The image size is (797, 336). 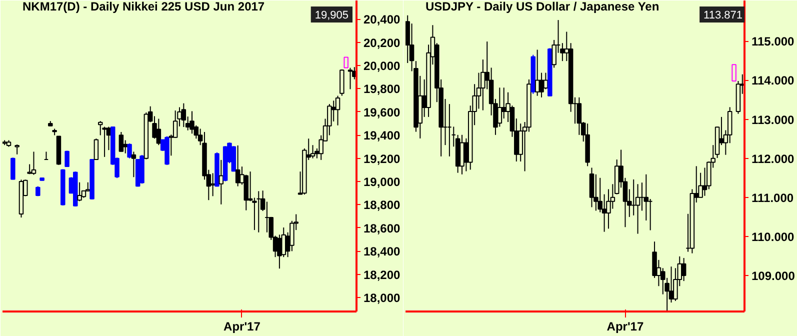 I want to click on annotation: 19,905, so click(x=331, y=16).